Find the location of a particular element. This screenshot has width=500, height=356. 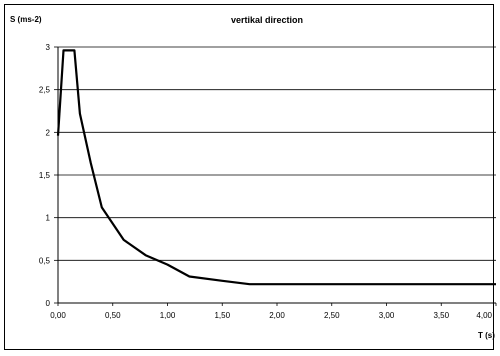

y-tick-label: 0,5 is located at coordinates (45, 260).